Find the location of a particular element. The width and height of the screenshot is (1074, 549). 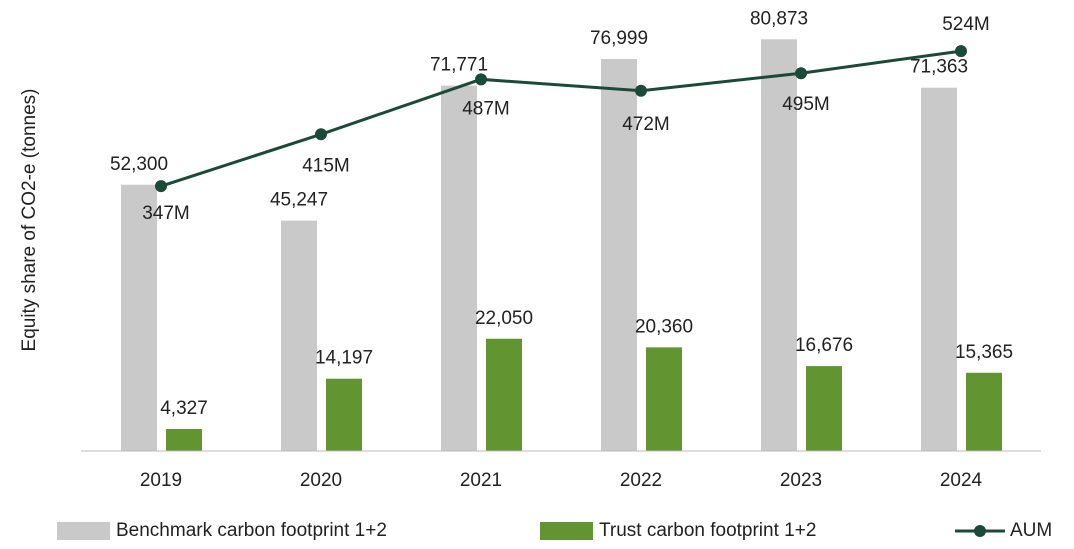

x-tick-label: 2021 is located at coordinates (481, 480).